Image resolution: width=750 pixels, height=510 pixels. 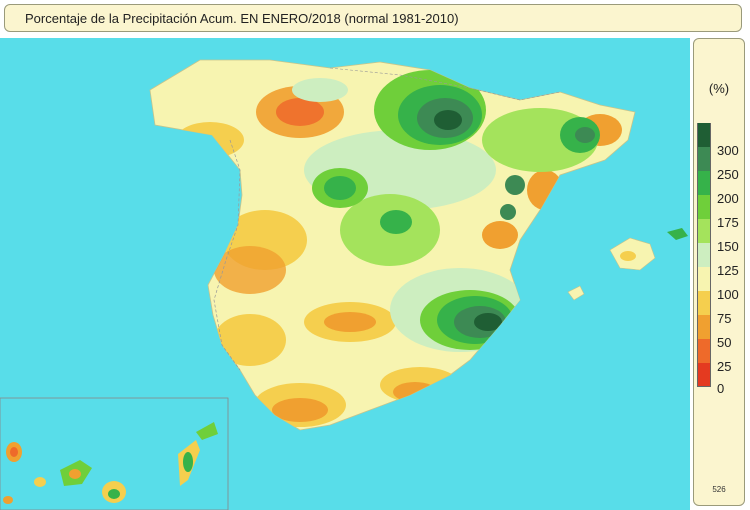 I want to click on legend-label: 300, so click(x=728, y=150).